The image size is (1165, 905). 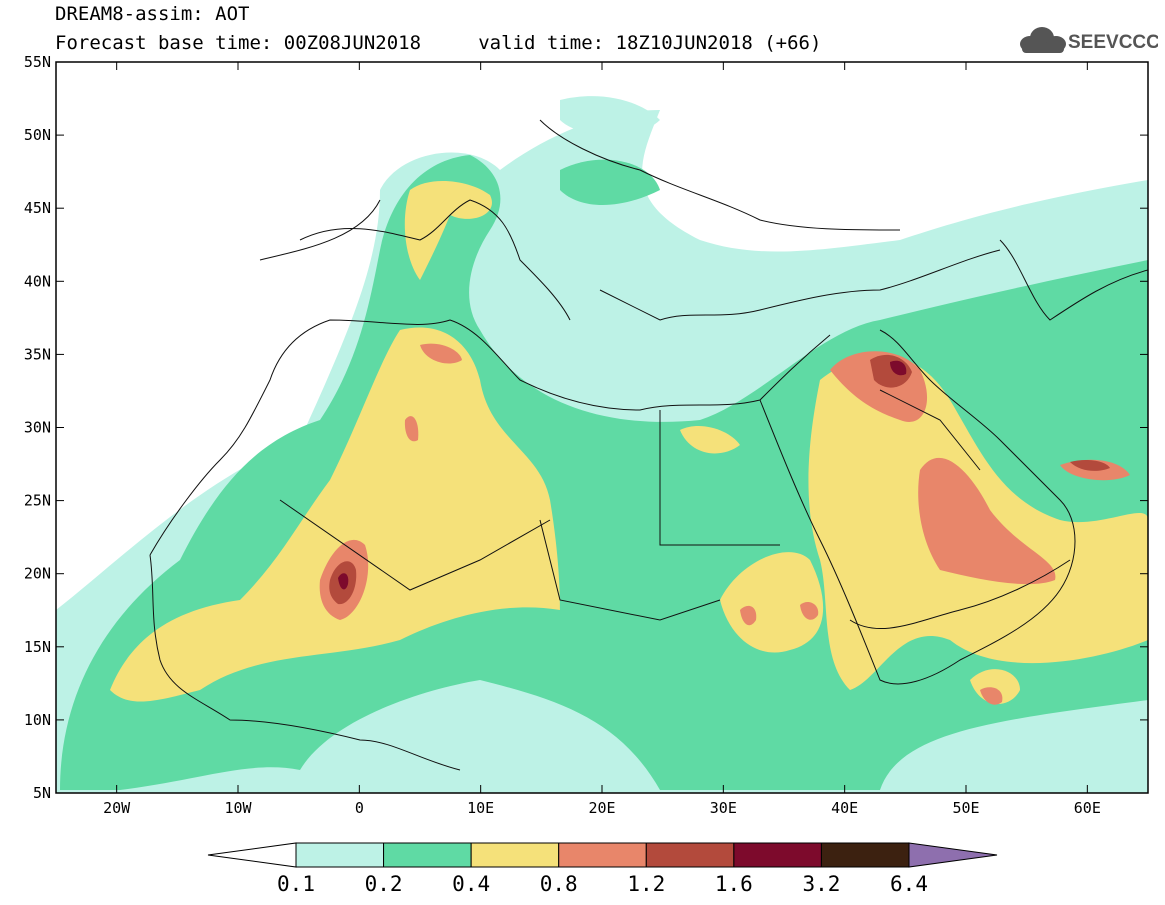 What do you see at coordinates (37, 281) in the screenshot?
I see `lat-tick-label: 40N` at bounding box center [37, 281].